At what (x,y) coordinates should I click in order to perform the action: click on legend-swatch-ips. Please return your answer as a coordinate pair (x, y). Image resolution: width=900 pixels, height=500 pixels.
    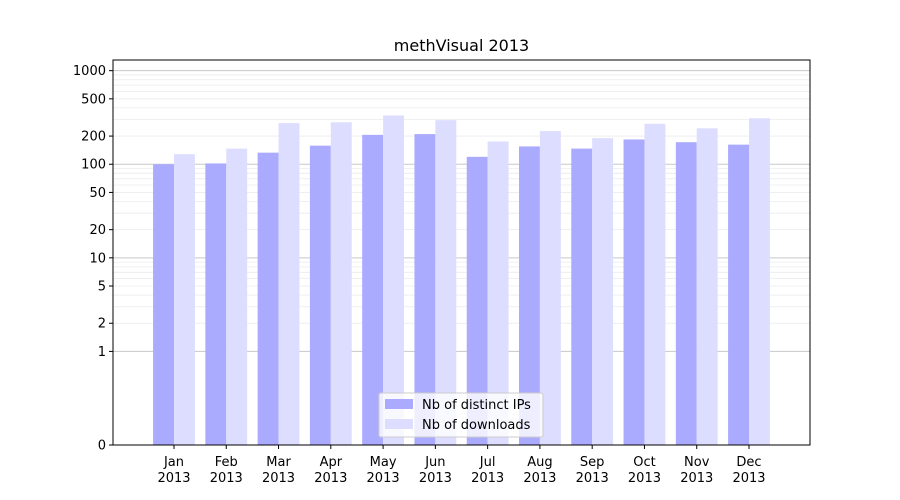
    Looking at the image, I should click on (399, 404).